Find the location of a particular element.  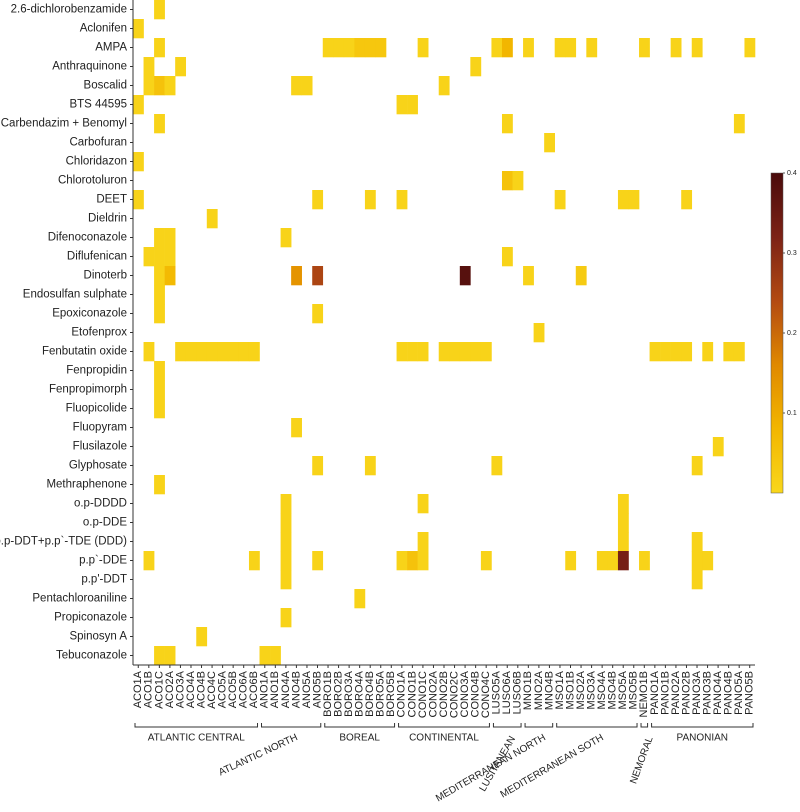

column-label: PANO4A is located at coordinates (718, 692).